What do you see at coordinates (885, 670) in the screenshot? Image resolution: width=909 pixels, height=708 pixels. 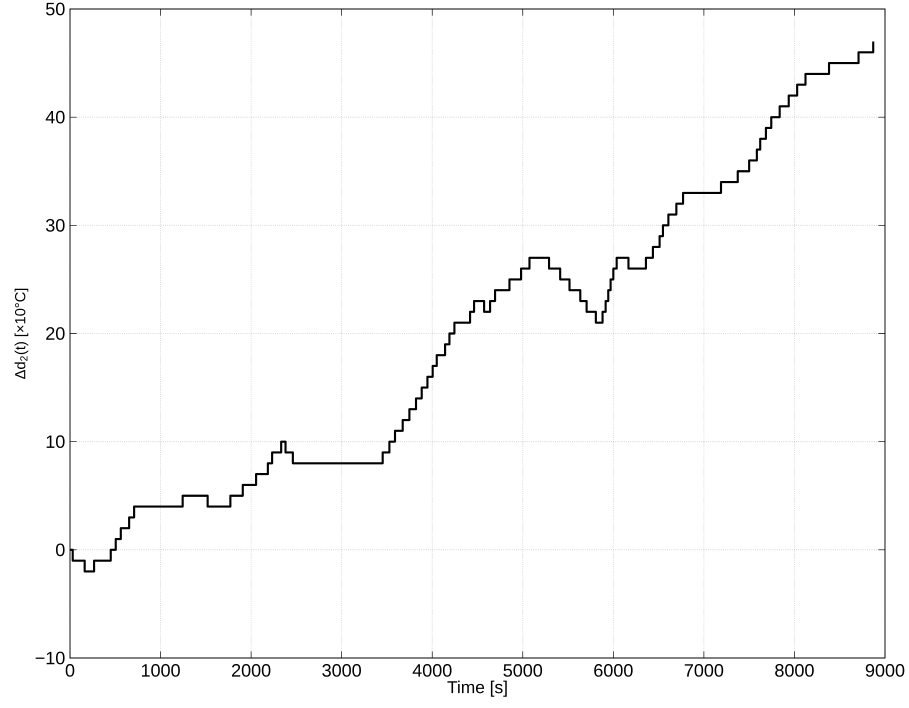 I see `x-tick-label: 9000` at bounding box center [885, 670].